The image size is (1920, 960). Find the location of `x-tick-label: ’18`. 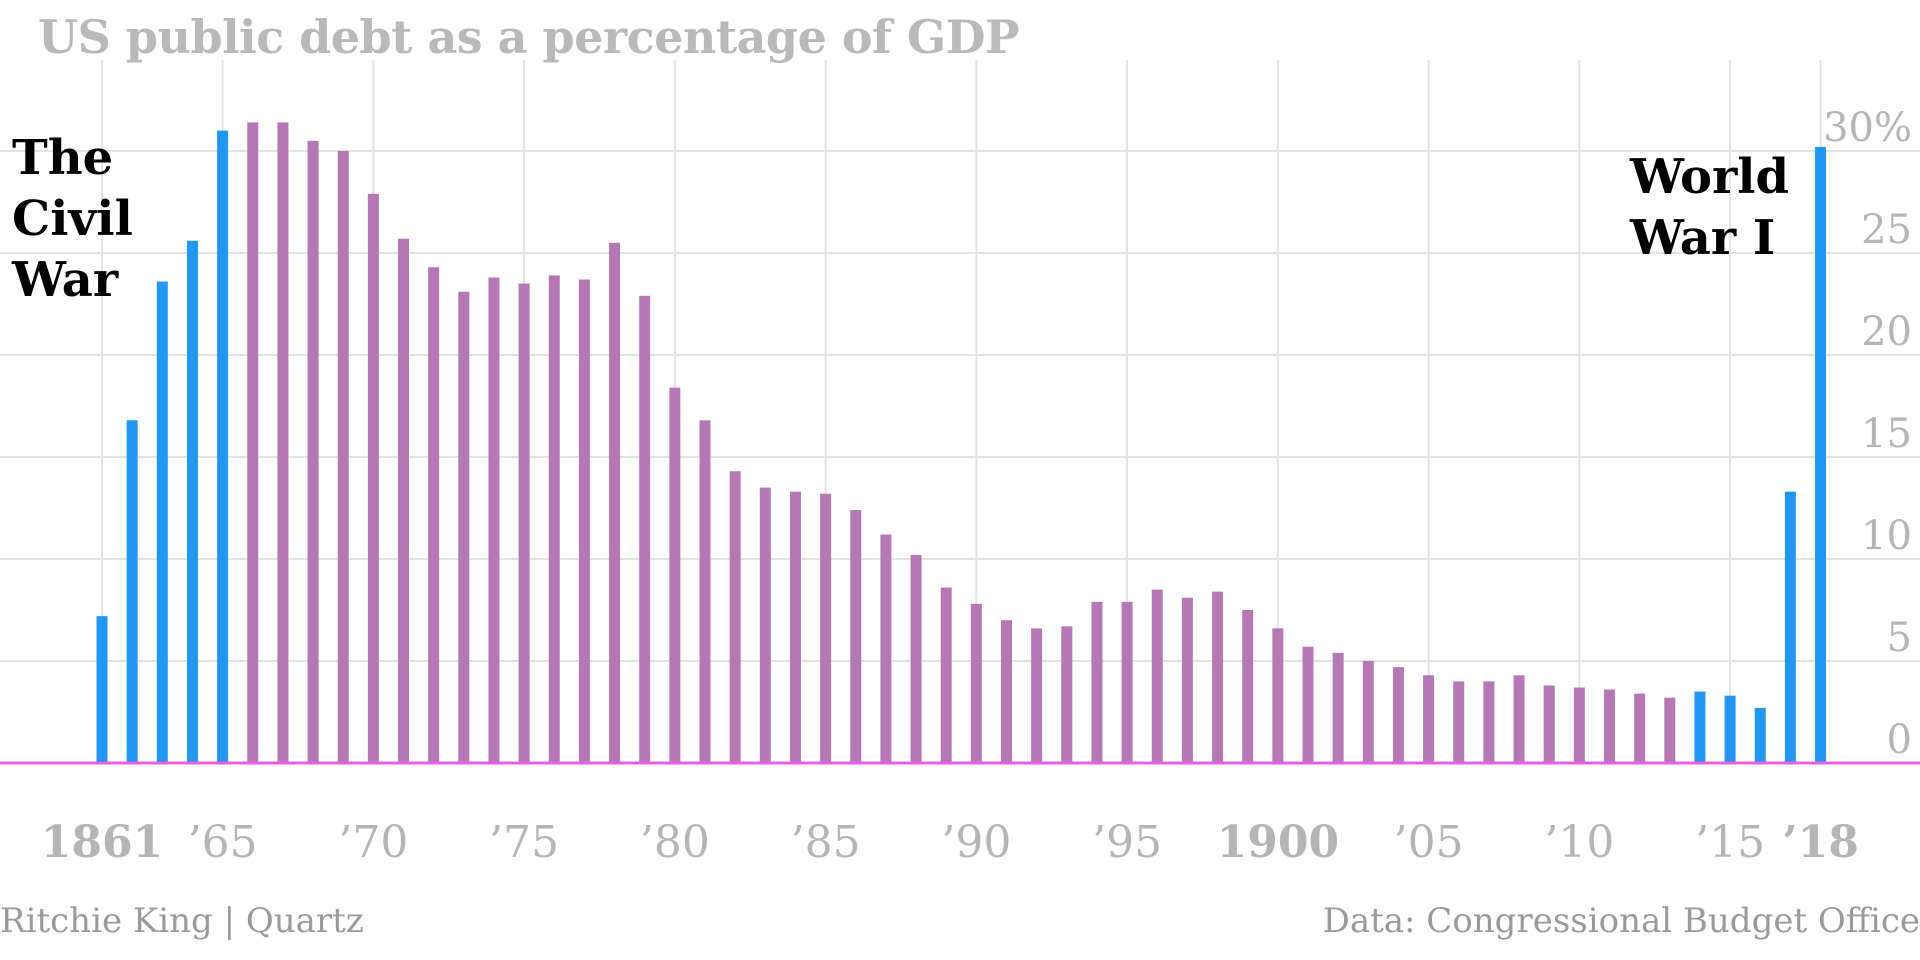

x-tick-label: ’18 is located at coordinates (1820, 842).